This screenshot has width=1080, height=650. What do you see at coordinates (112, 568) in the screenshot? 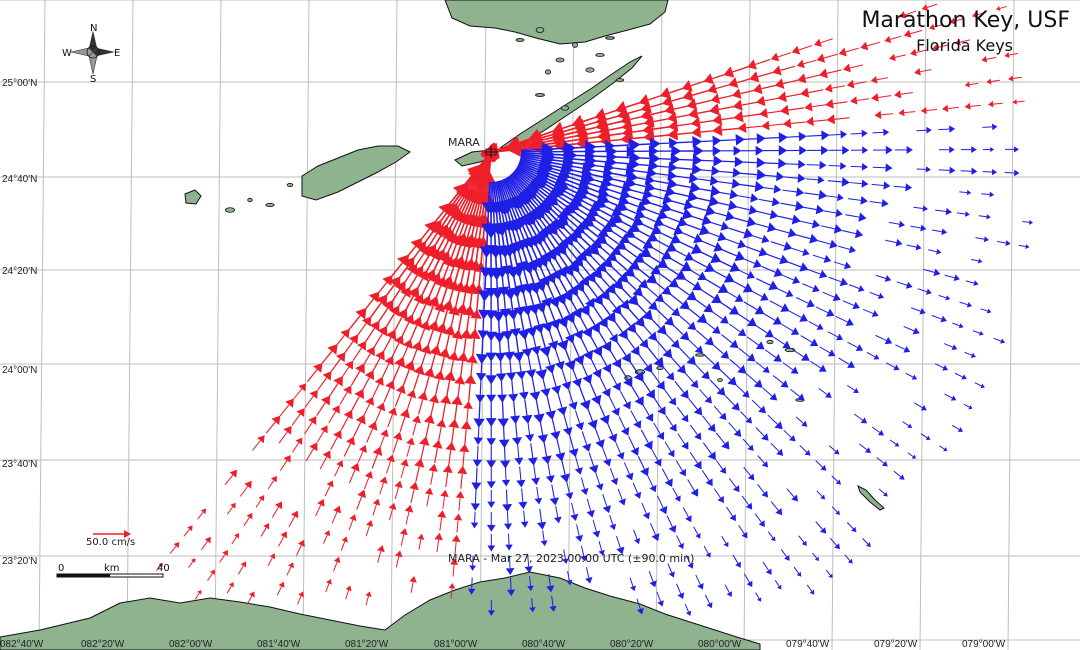
I see `scale-unit-label: km` at bounding box center [112, 568].